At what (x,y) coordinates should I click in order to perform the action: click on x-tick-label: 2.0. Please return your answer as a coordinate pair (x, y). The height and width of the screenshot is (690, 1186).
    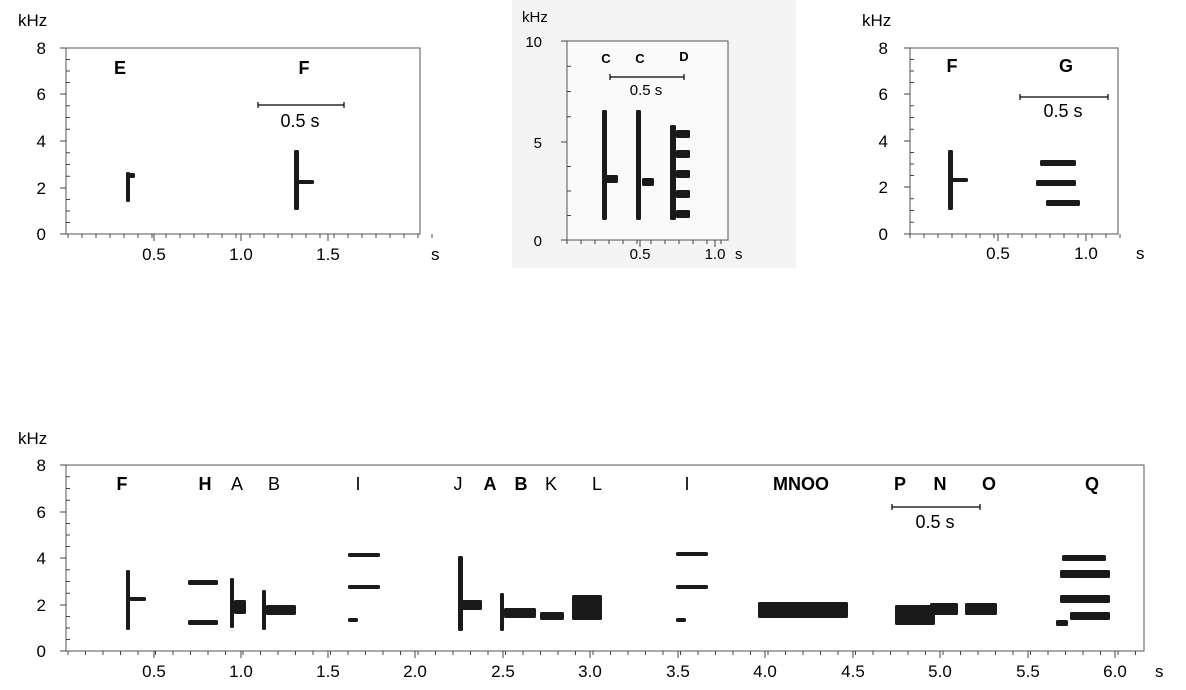
    Looking at the image, I should click on (415, 671).